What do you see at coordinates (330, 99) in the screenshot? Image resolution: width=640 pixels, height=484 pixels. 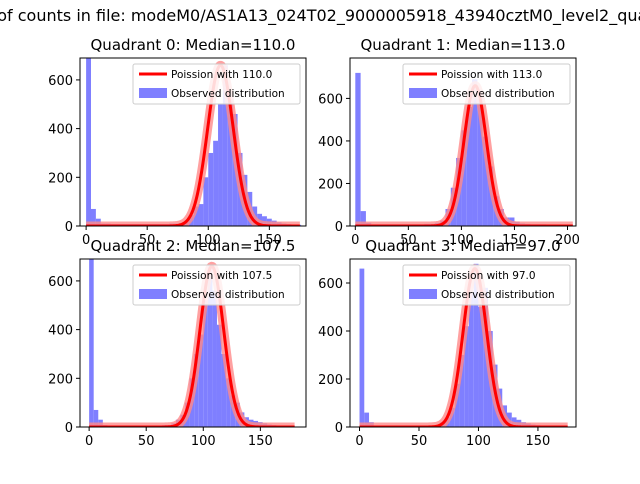 I see `quadrant-1-y-tick-label: 600` at bounding box center [330, 99].